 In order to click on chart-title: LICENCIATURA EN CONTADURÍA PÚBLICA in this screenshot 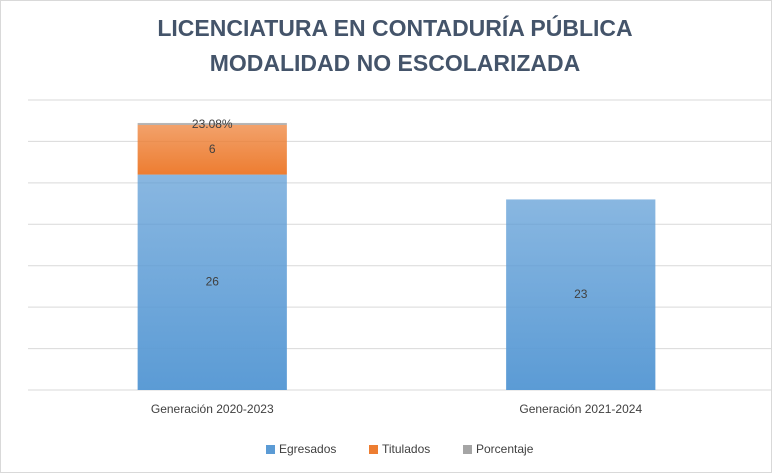, I will do `click(394, 27)`.